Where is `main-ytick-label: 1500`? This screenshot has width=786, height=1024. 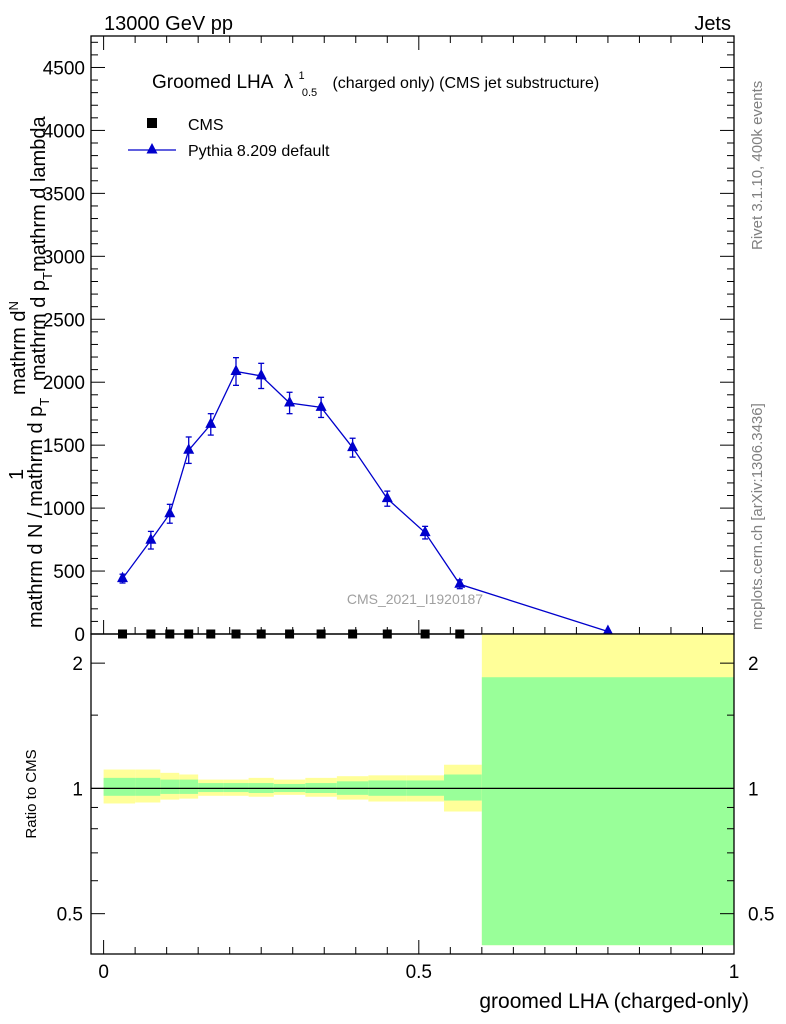 main-ytick-label: 1500 is located at coordinates (64, 446).